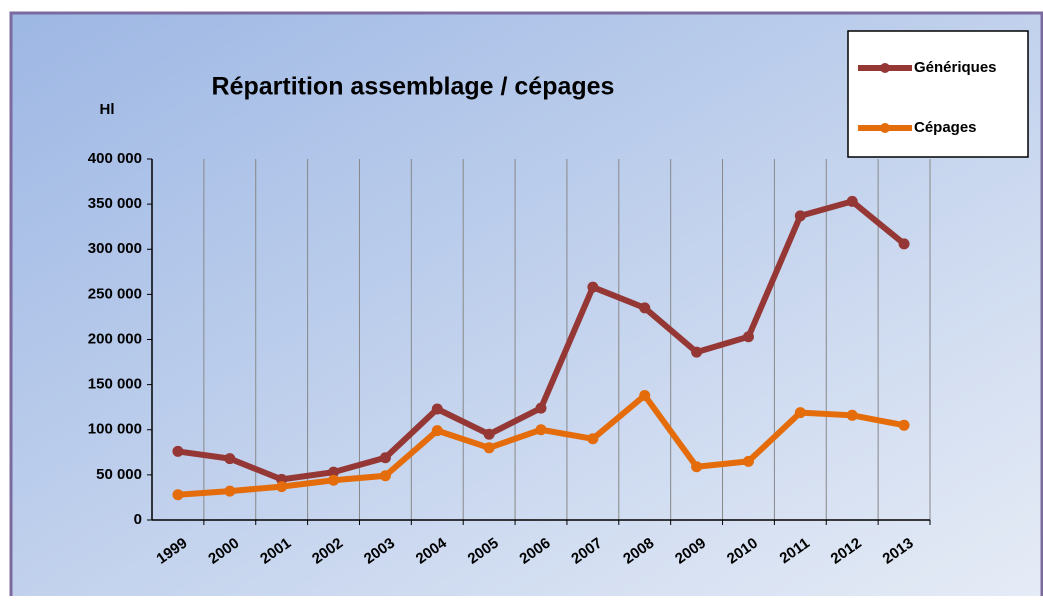 The width and height of the screenshot is (1043, 601). What do you see at coordinates (413, 87) in the screenshot?
I see `chart-title: Répartition assemblage / cépages` at bounding box center [413, 87].